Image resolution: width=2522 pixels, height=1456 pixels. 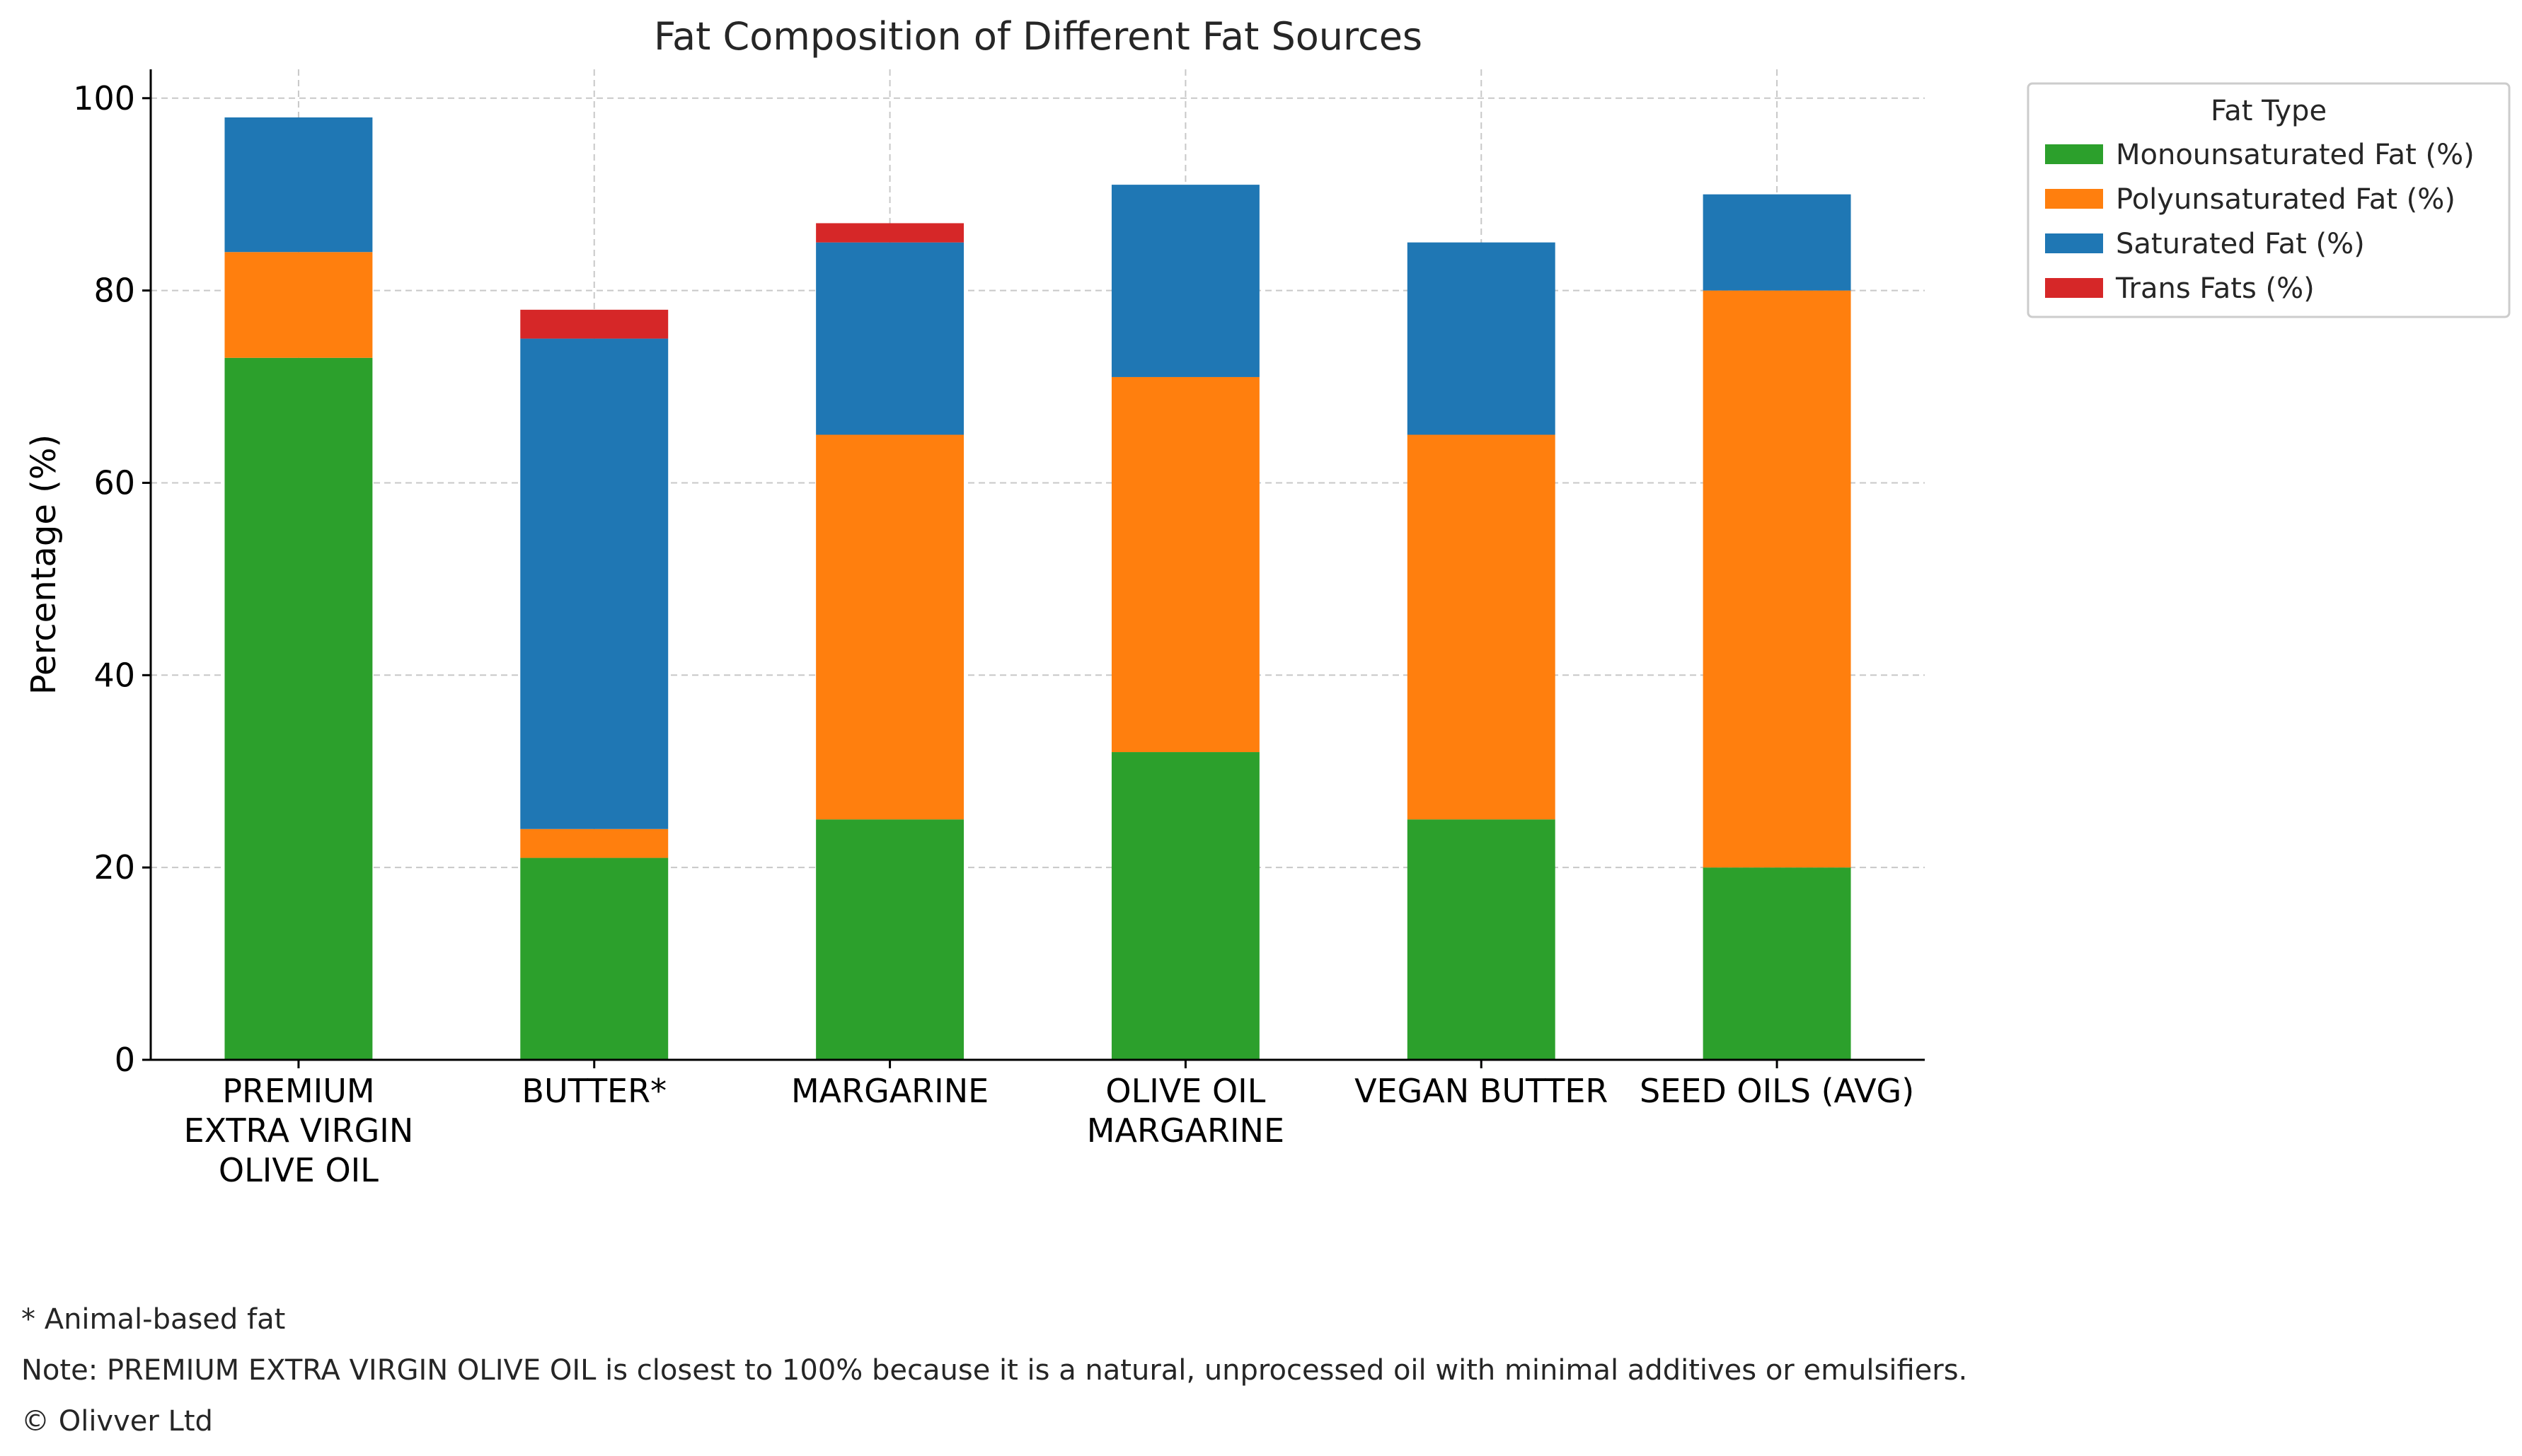 I want to click on legend-title: Fat Type, so click(x=2269, y=111).